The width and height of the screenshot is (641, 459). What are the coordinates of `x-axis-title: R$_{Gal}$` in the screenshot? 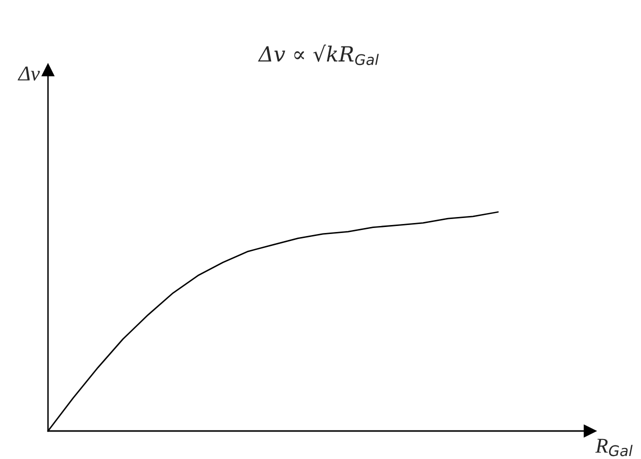 It's located at (614, 447).